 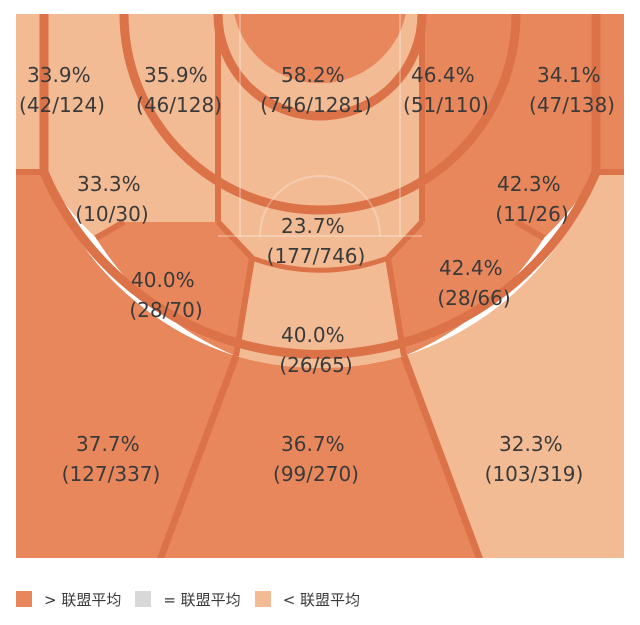 I want to click on left-three-divider-line, so click(x=198, y=456).